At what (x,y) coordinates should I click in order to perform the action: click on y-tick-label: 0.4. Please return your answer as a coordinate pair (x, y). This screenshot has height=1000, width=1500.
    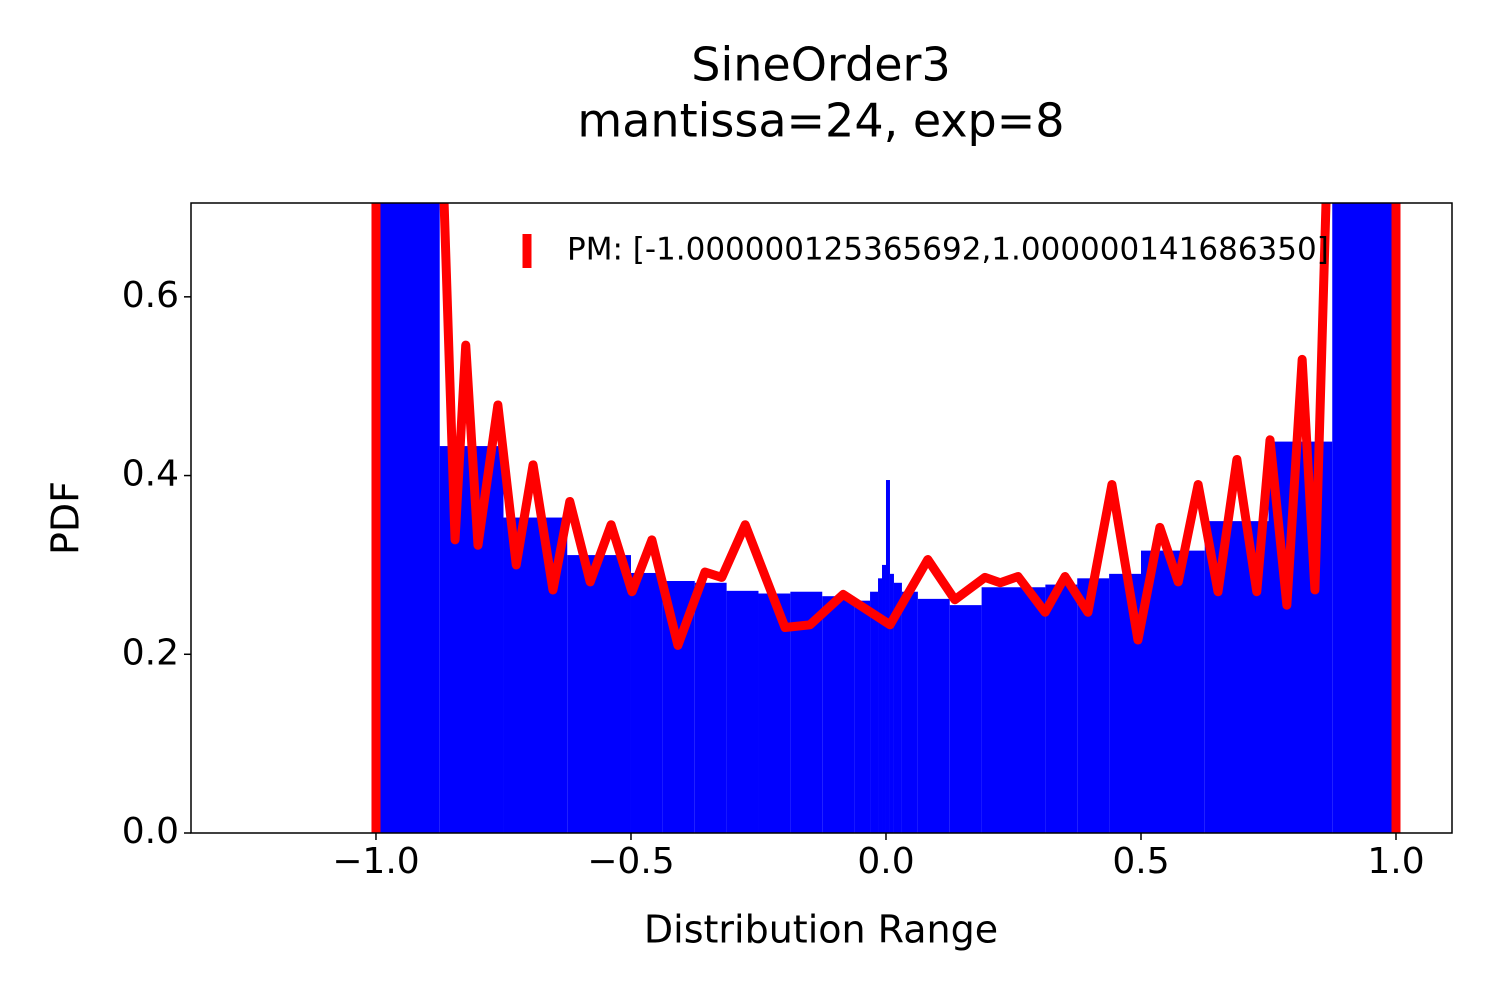
    Looking at the image, I should click on (150, 474).